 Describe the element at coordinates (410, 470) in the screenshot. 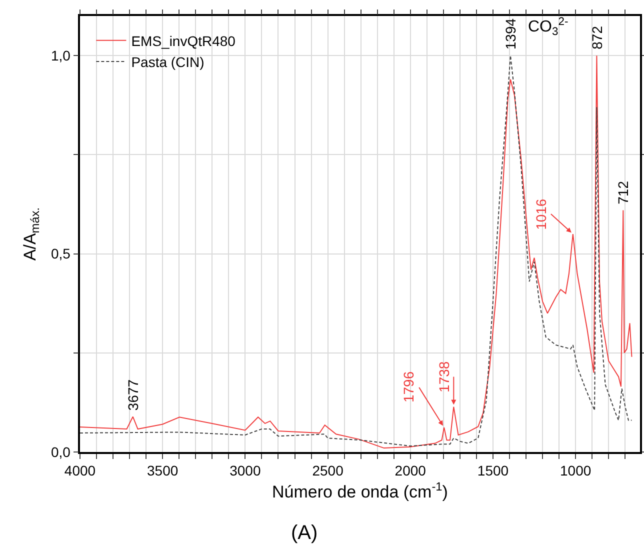

I see `x-tick-label: 2000` at that location.